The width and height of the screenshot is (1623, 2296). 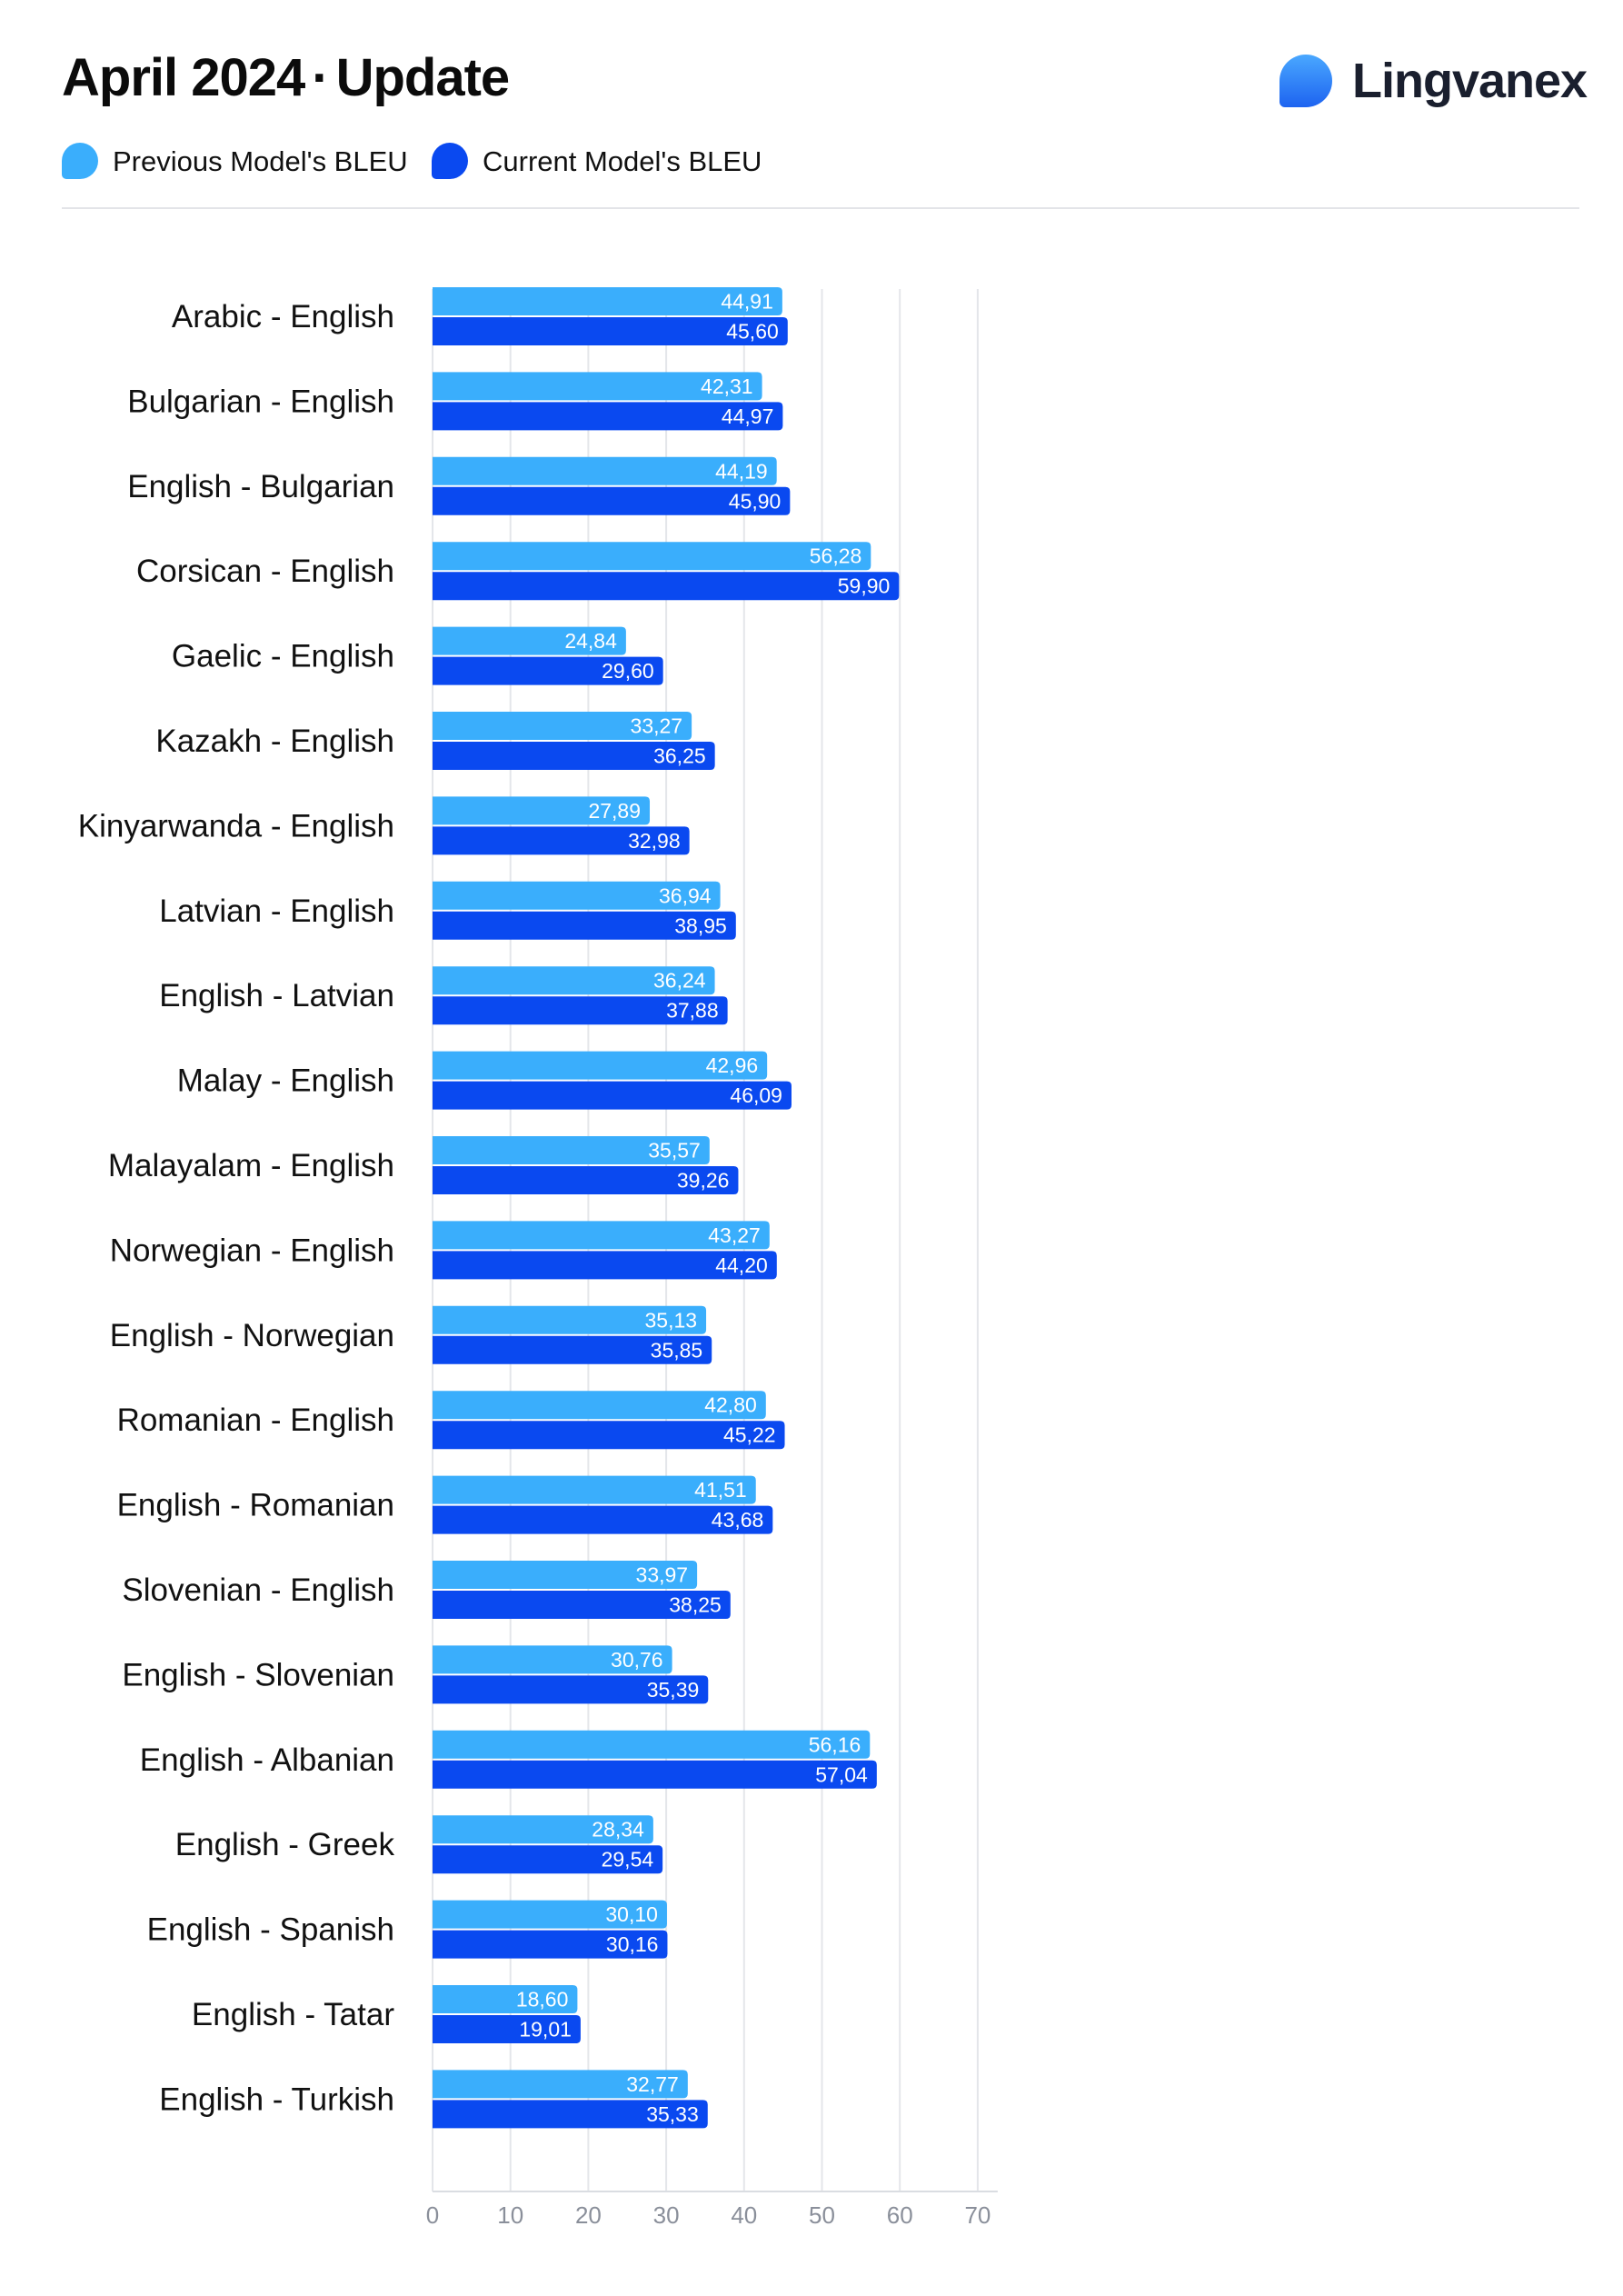 I want to click on x-tick-label: 70, so click(x=978, y=2215).